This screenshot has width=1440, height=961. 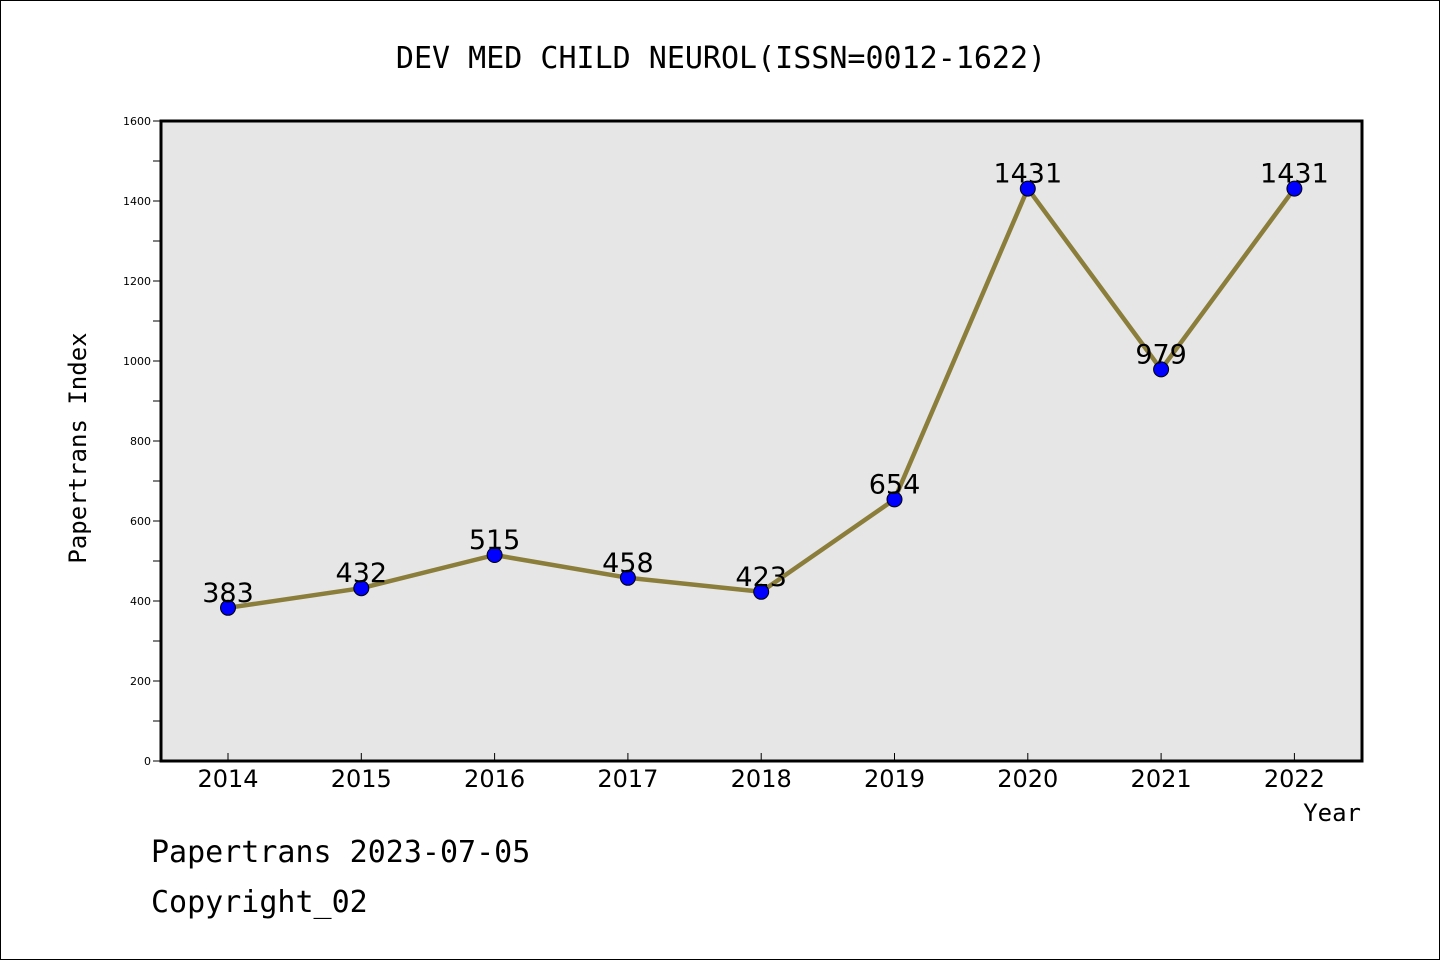 I want to click on y-tick-label: 1400, so click(x=137, y=201).